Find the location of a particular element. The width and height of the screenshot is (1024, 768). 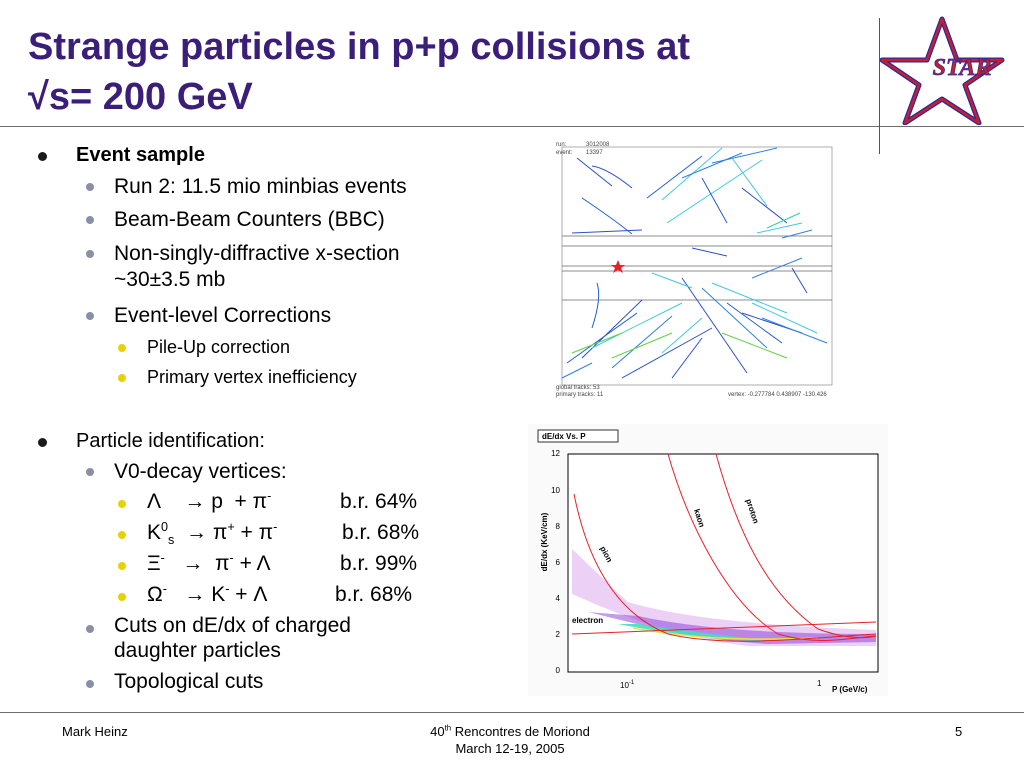

global-tracks: global tracks: 53 is located at coordinates (578, 388).